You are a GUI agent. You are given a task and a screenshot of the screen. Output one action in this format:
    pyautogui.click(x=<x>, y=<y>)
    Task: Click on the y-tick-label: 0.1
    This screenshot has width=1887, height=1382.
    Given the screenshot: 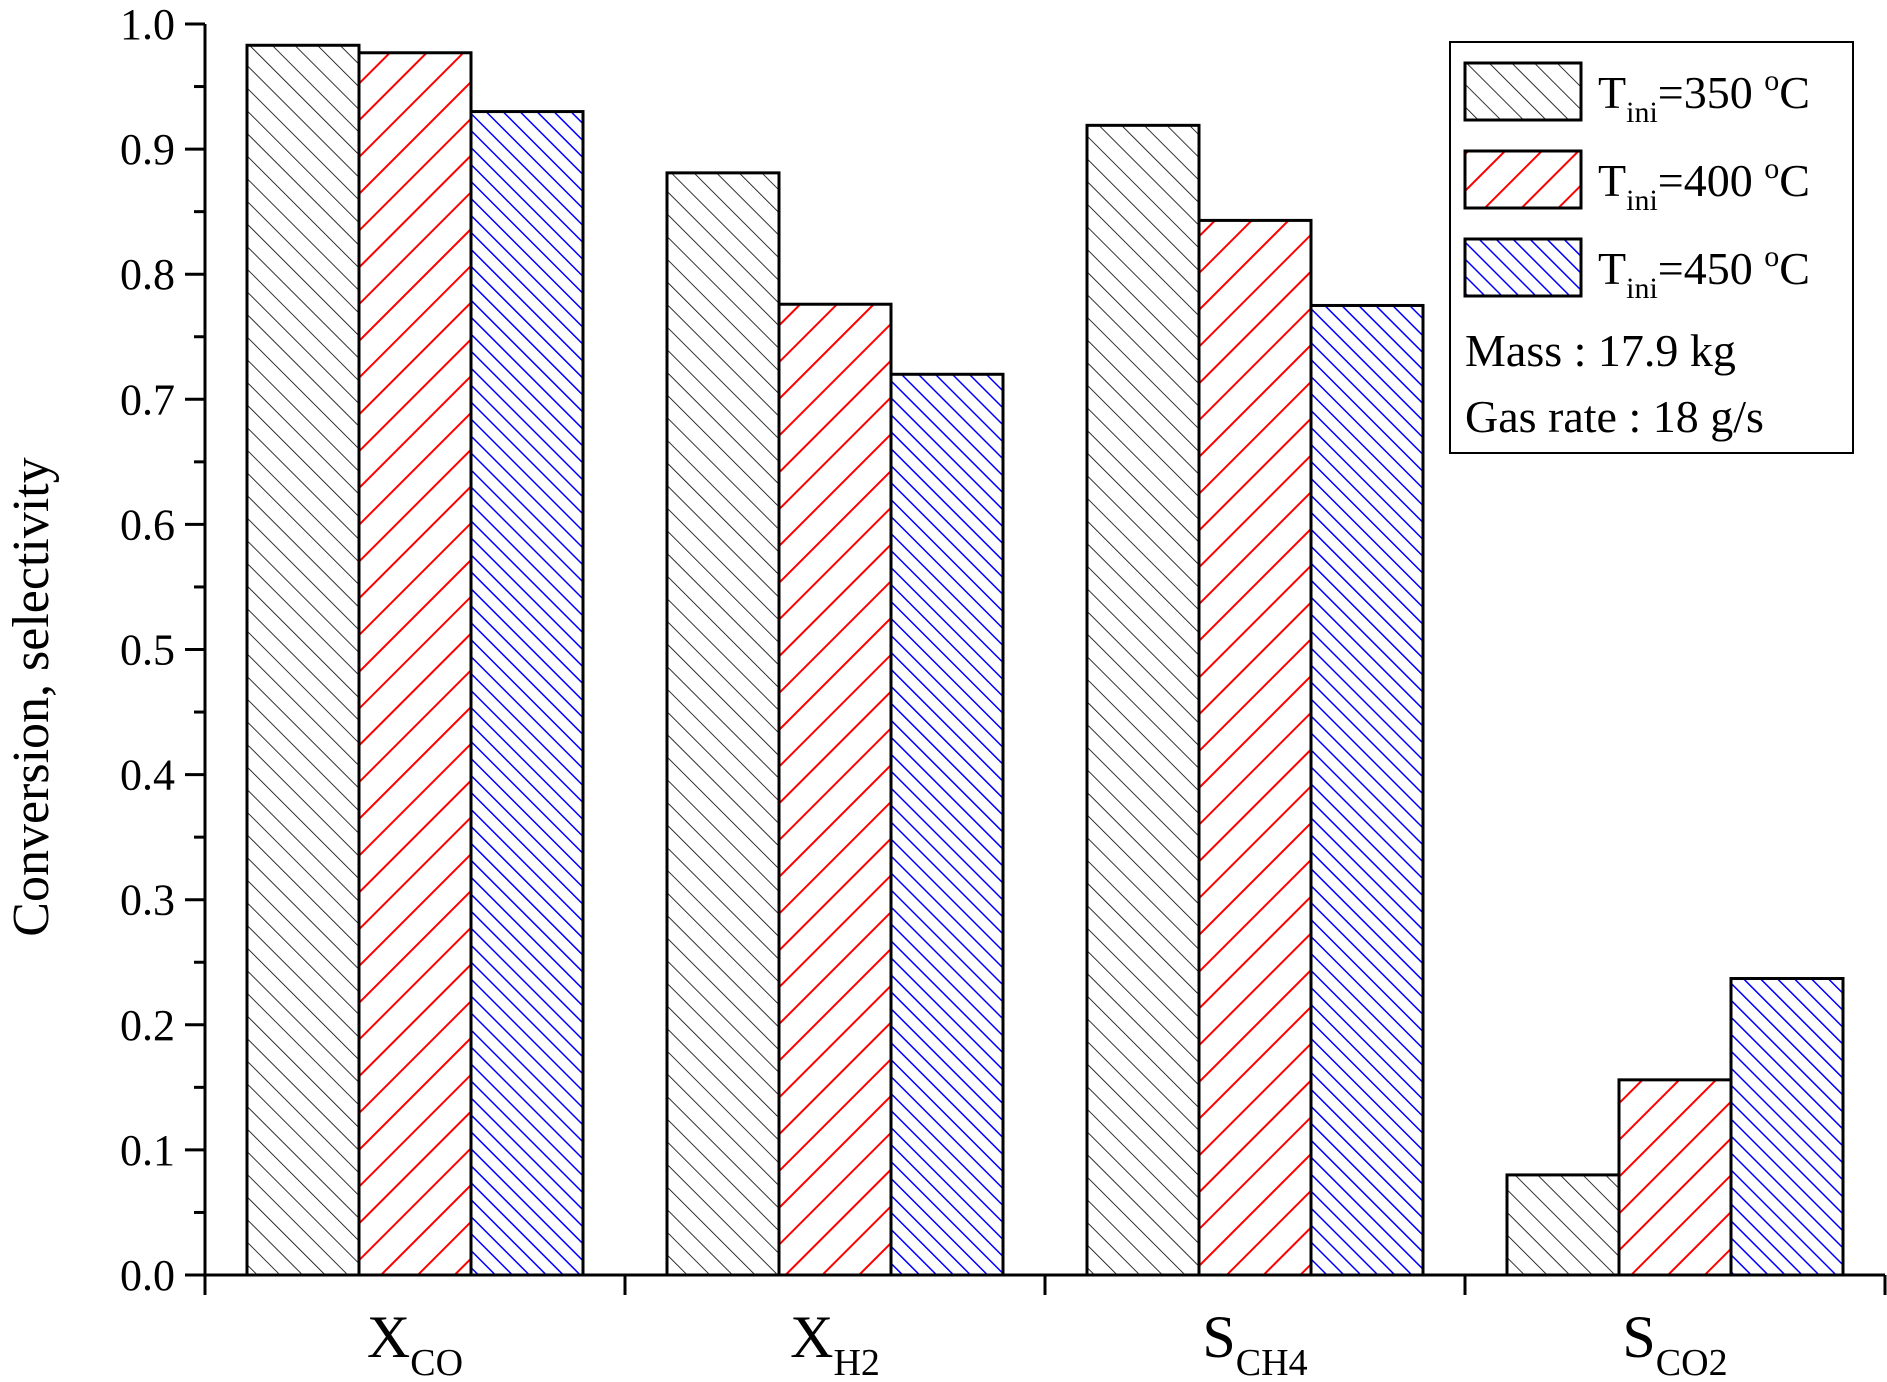 What is the action you would take?
    pyautogui.click(x=147, y=1150)
    